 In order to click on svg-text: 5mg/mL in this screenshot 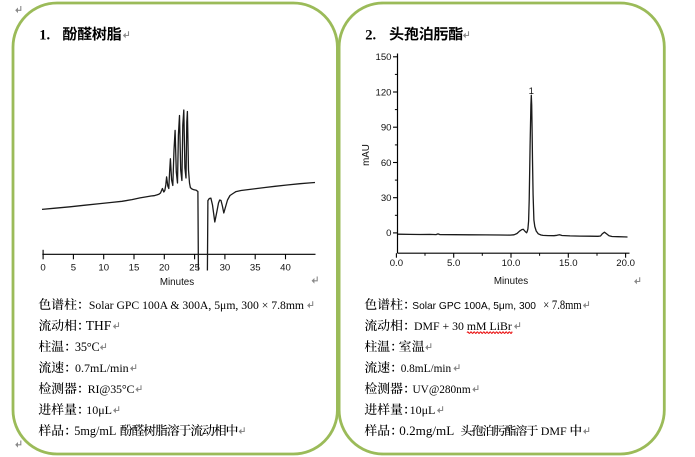, I will do `click(95, 431)`.